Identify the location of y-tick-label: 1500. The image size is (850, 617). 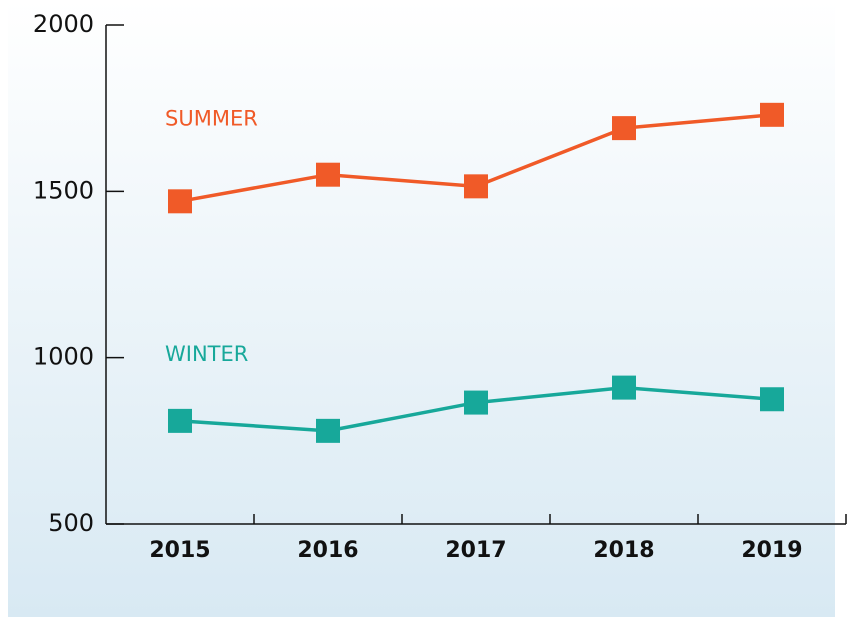
(63, 190).